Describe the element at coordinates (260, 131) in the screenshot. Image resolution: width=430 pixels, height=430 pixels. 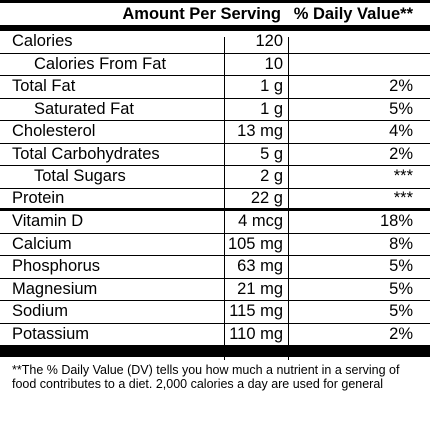
I see `nutrient-amount: 13 mg` at that location.